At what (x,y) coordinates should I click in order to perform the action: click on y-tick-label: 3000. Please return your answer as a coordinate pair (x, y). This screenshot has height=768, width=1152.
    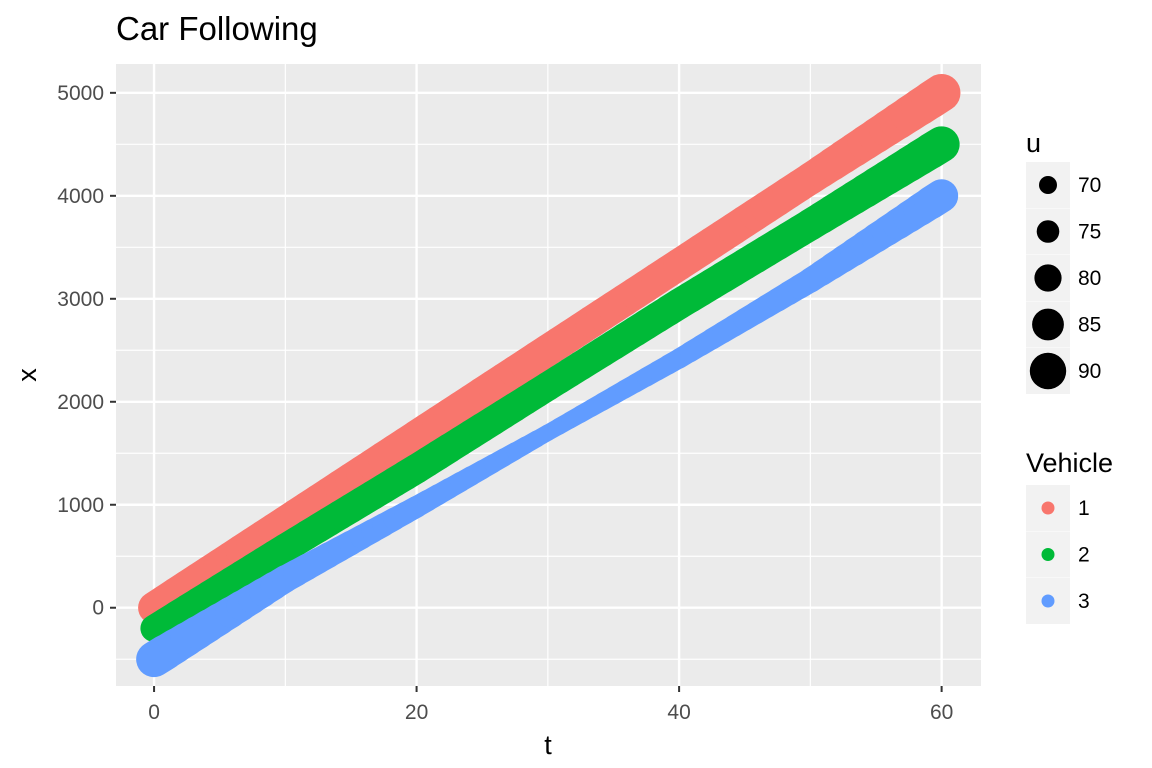
    Looking at the image, I should click on (80, 299).